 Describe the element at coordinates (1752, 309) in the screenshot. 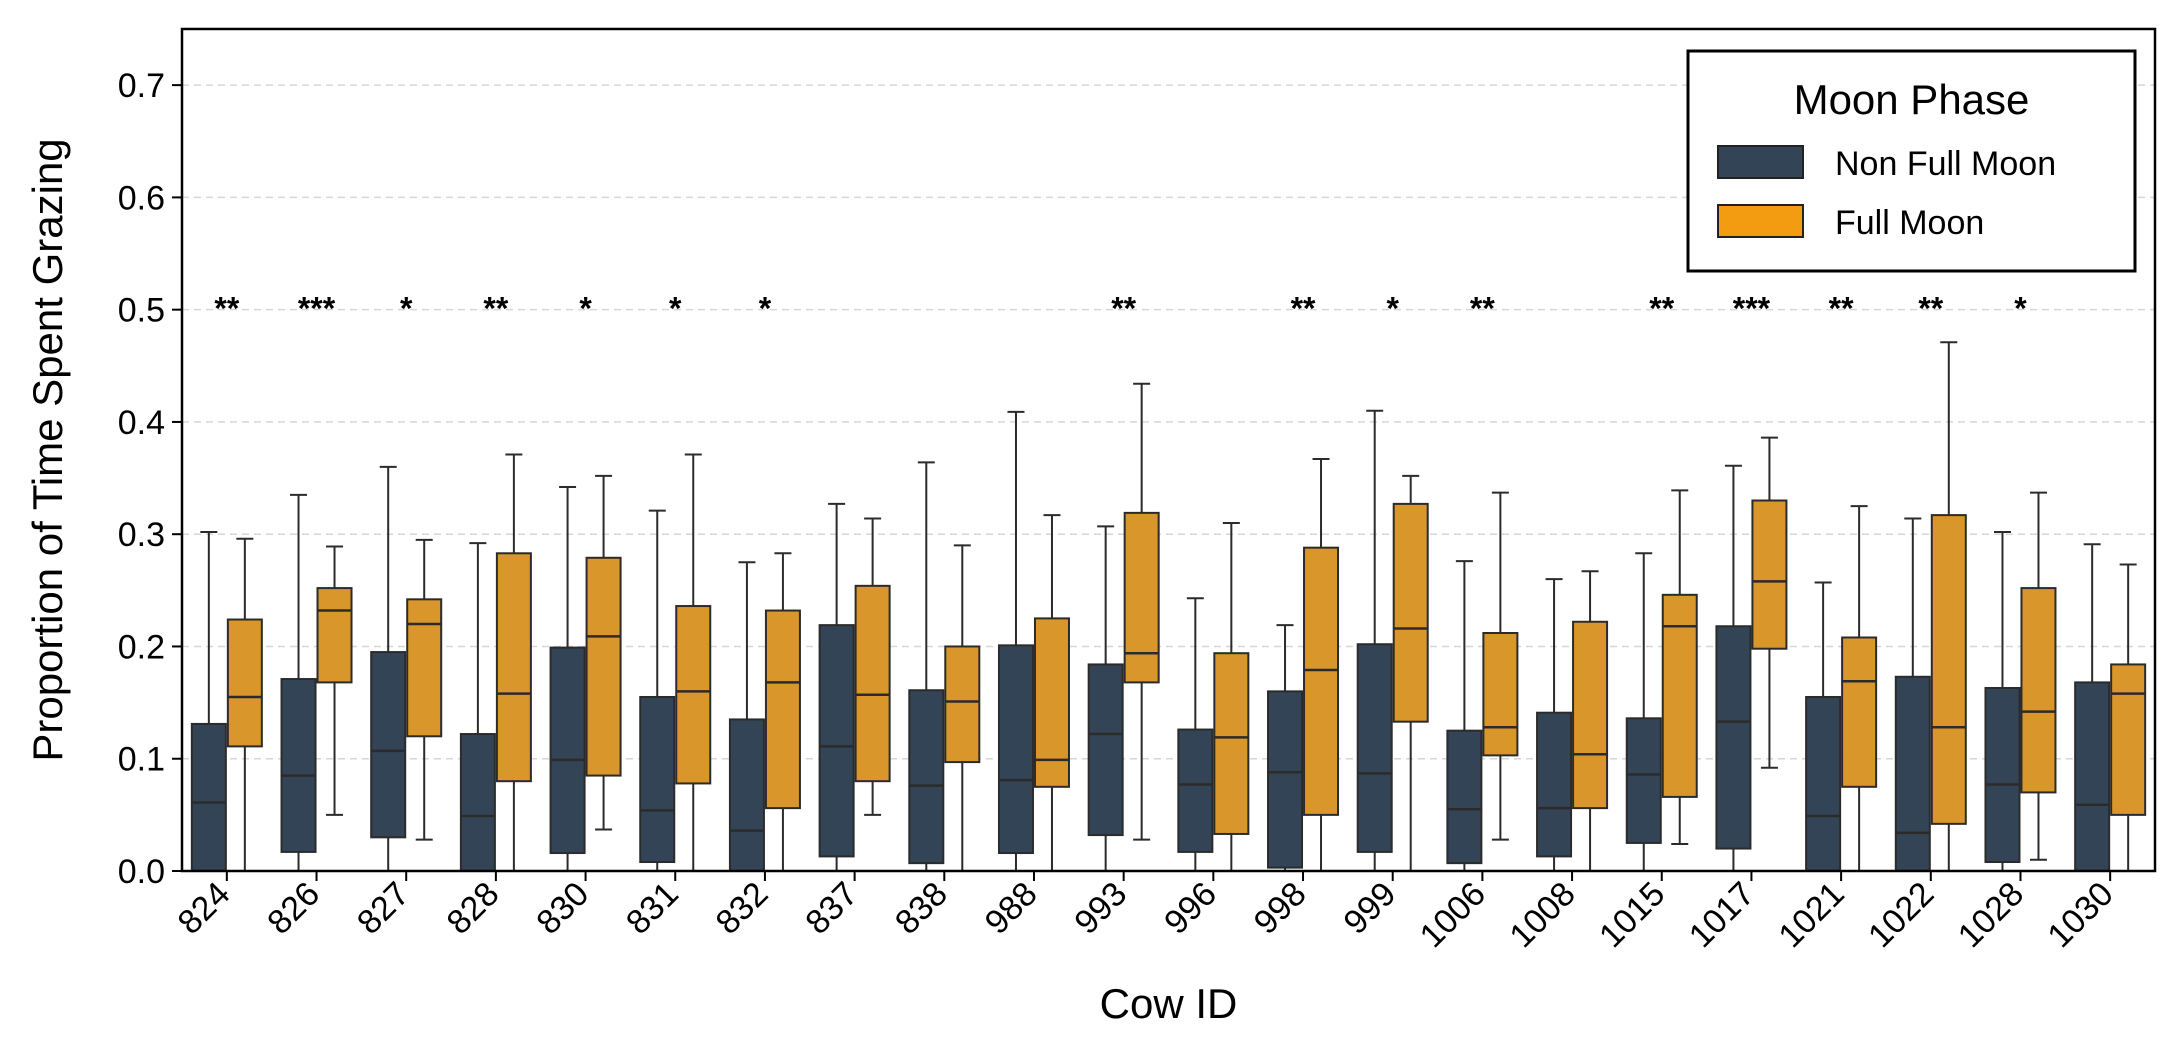

I see `significance-label: ***` at that location.